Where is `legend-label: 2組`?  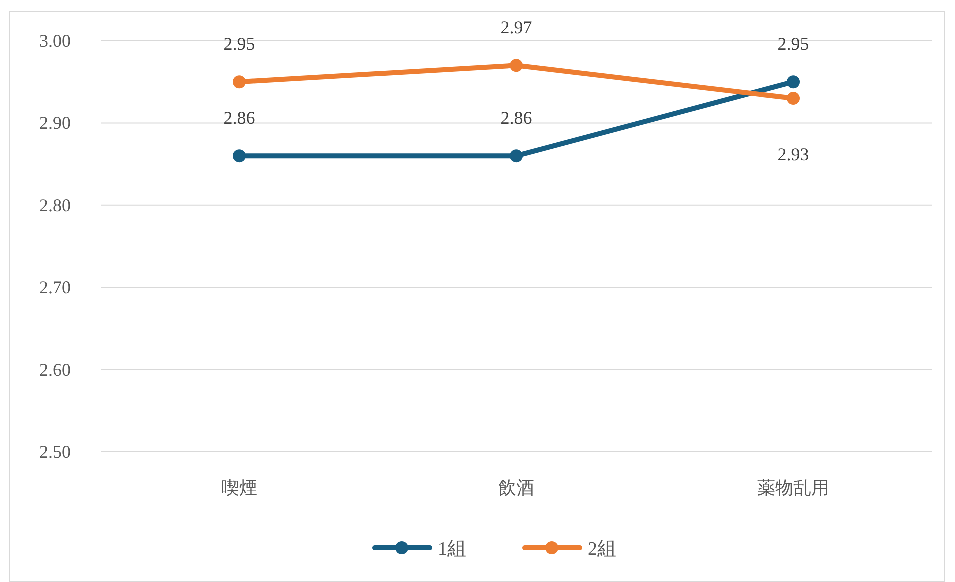
legend-label: 2組 is located at coordinates (602, 549).